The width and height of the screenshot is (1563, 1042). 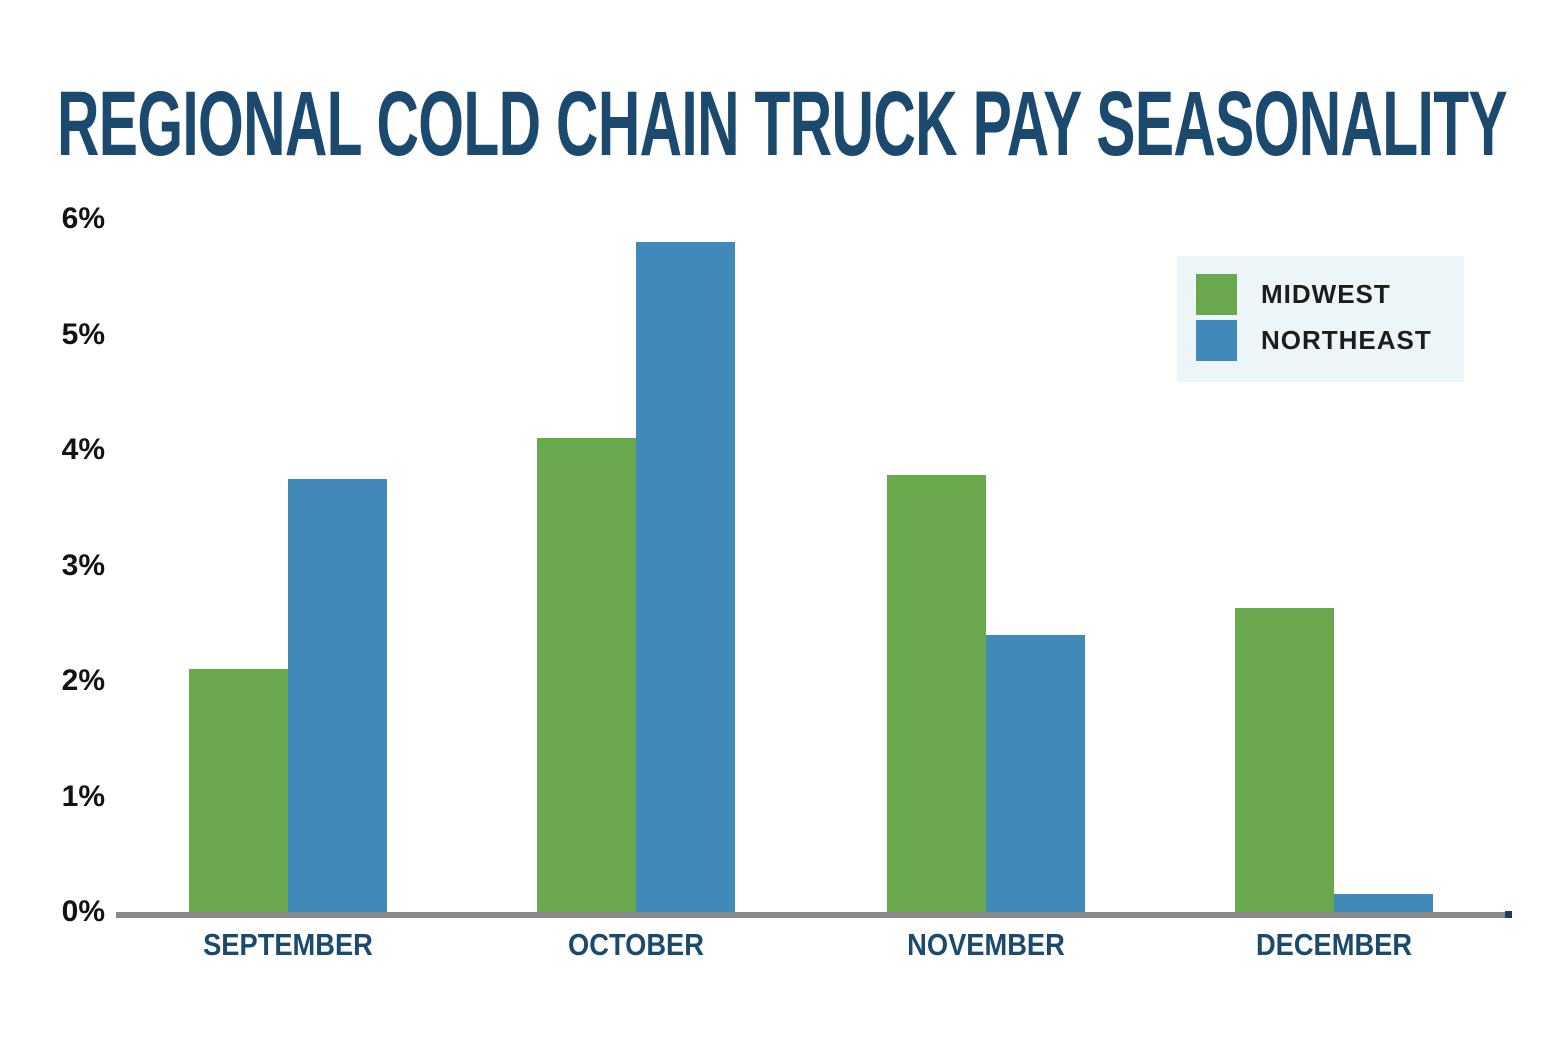 I want to click on bar-northeast-december, so click(x=1383, y=902).